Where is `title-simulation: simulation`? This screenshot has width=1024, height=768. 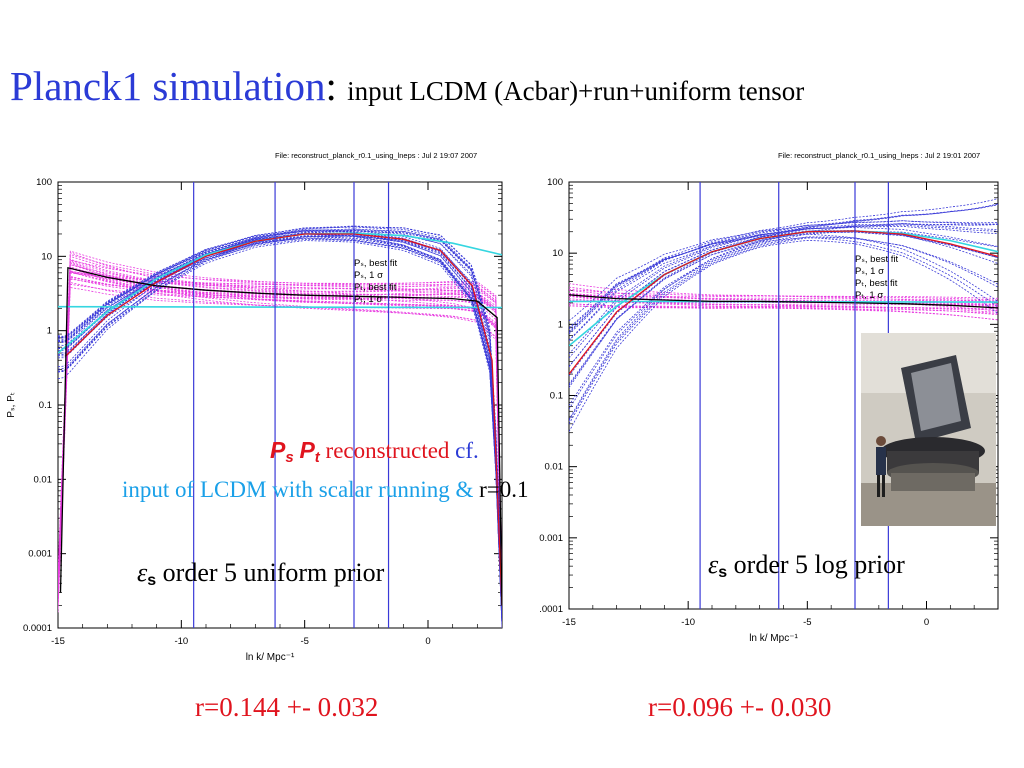 title-simulation: simulation is located at coordinates (239, 86).